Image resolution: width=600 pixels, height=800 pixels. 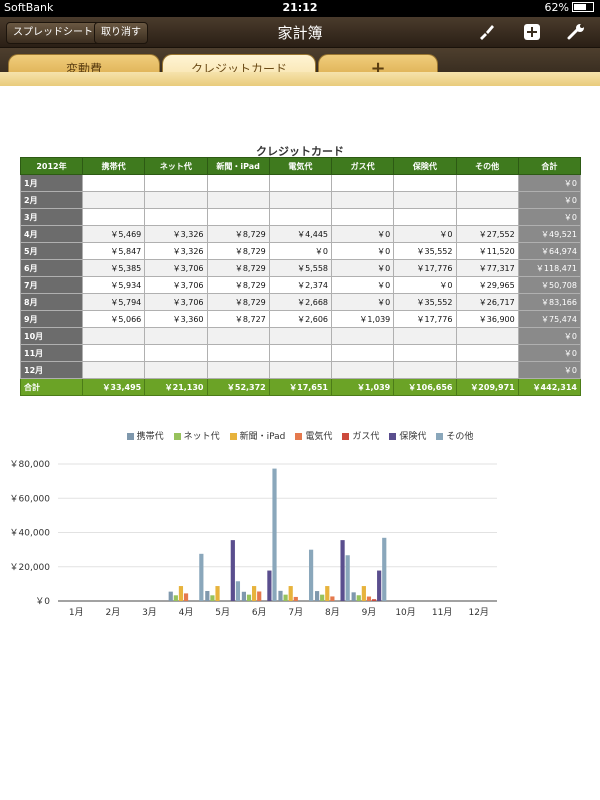 What do you see at coordinates (300, 268) in the screenshot?
I see `table-cell: ￥5,558` at bounding box center [300, 268].